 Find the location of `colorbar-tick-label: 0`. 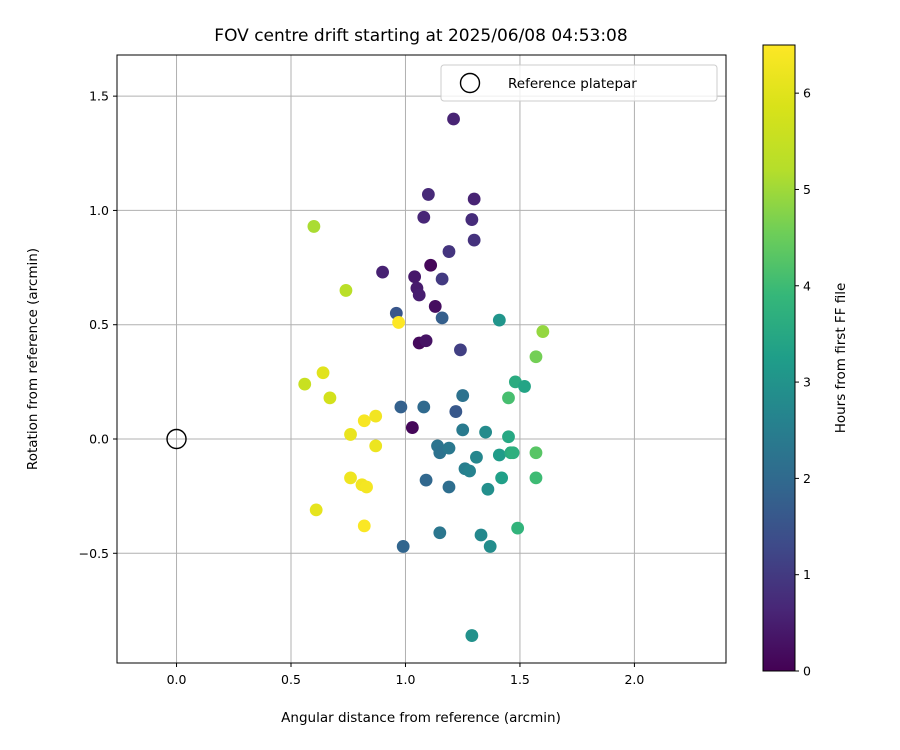

colorbar-tick-label: 0 is located at coordinates (807, 671).